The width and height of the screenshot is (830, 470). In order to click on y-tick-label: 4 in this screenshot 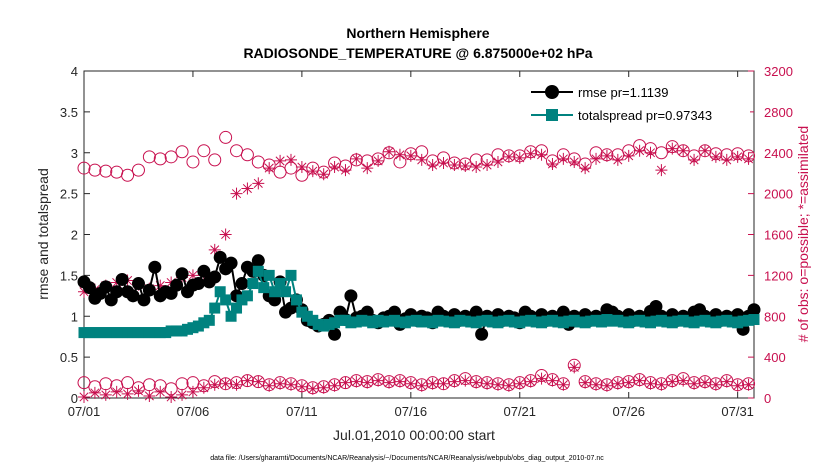, I will do `click(74, 71)`.